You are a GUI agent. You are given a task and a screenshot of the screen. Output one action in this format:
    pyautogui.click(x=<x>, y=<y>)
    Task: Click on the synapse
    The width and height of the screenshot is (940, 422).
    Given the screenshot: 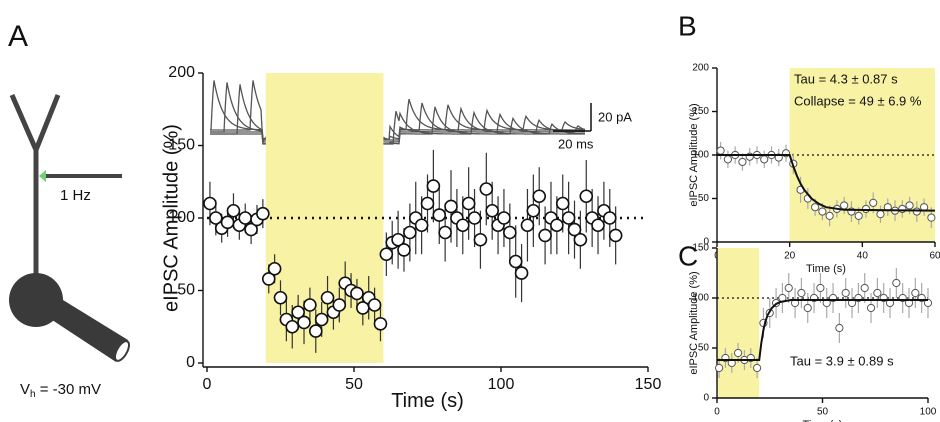 What is the action you would take?
    pyautogui.click(x=42, y=176)
    